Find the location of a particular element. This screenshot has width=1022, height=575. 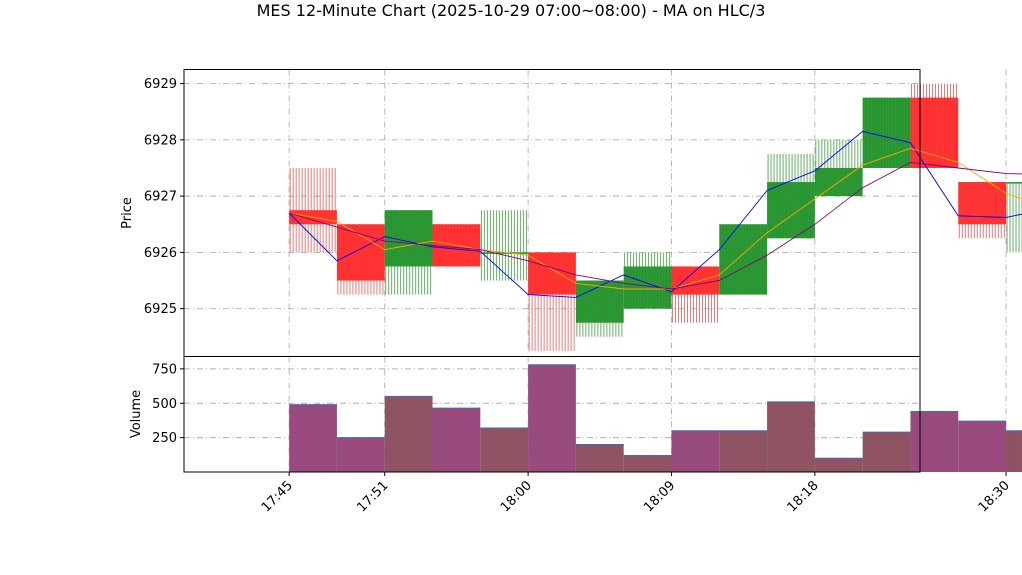

price-tick-label: 6925 is located at coordinates (160, 309).